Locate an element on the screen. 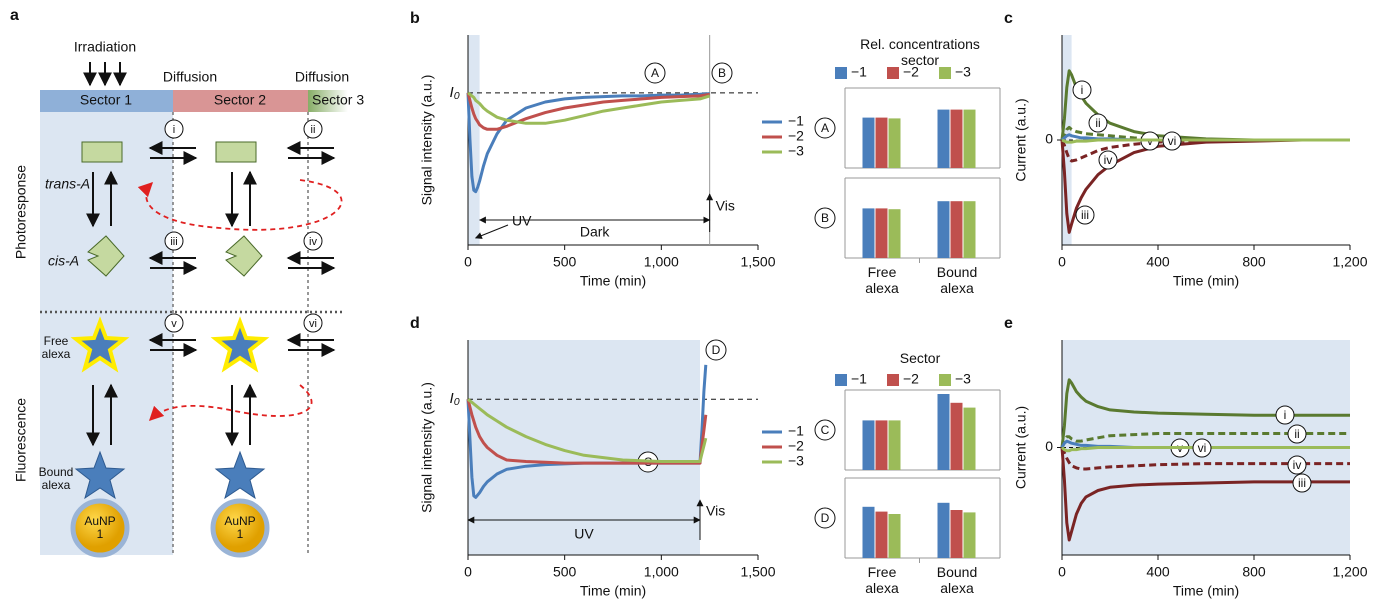  process-labels: i ii iii iv v vi is located at coordinates (243, 227).